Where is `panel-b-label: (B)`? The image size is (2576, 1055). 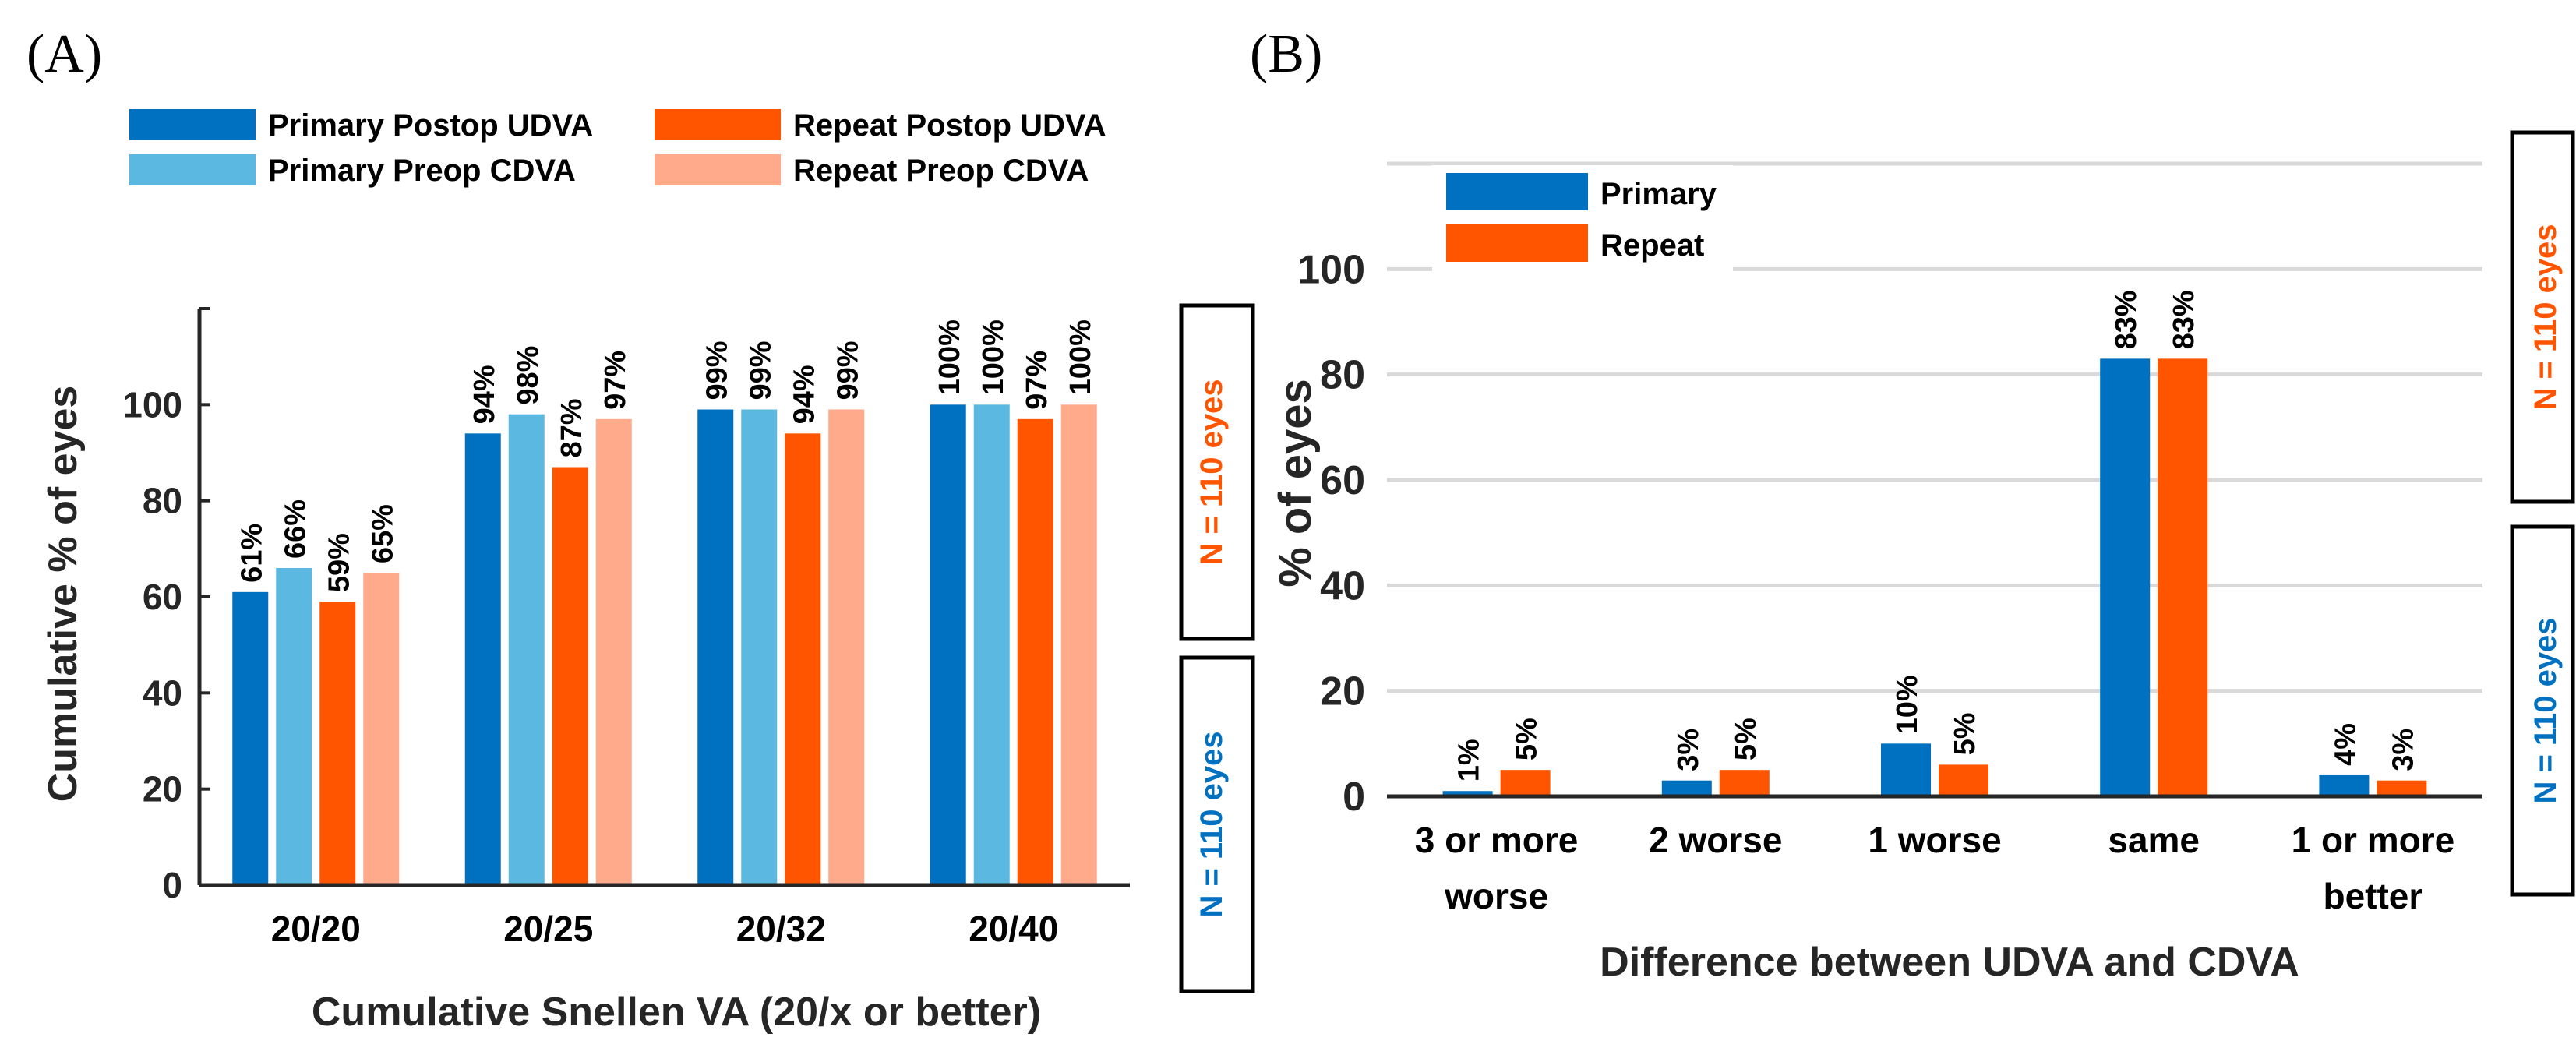 panel-b-label: (B) is located at coordinates (1286, 54).